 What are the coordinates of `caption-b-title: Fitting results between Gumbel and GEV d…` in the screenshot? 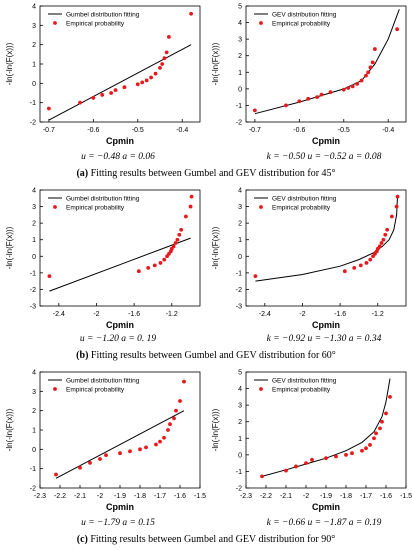 It's located at (213, 355).